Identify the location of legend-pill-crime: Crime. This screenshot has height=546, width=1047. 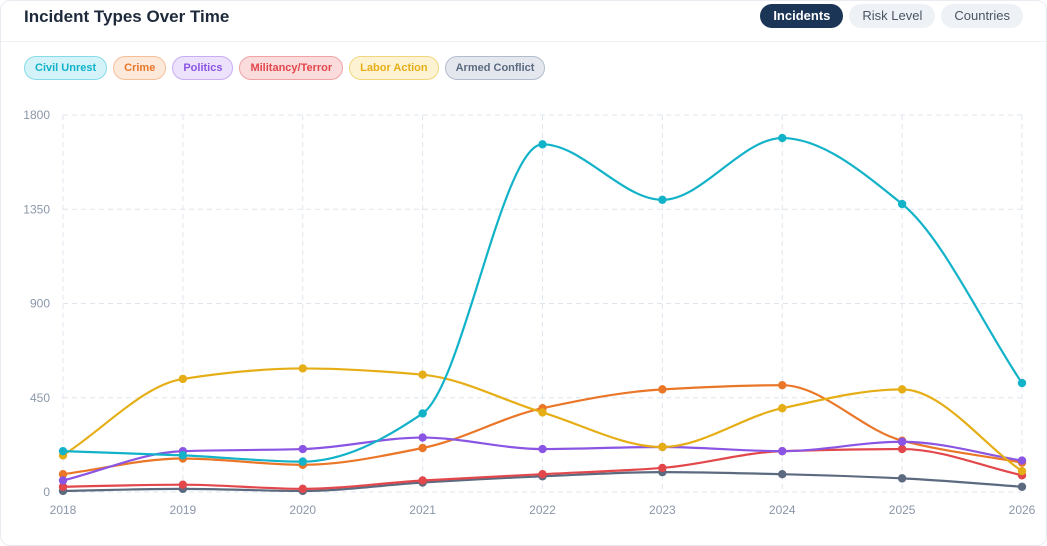
(140, 68).